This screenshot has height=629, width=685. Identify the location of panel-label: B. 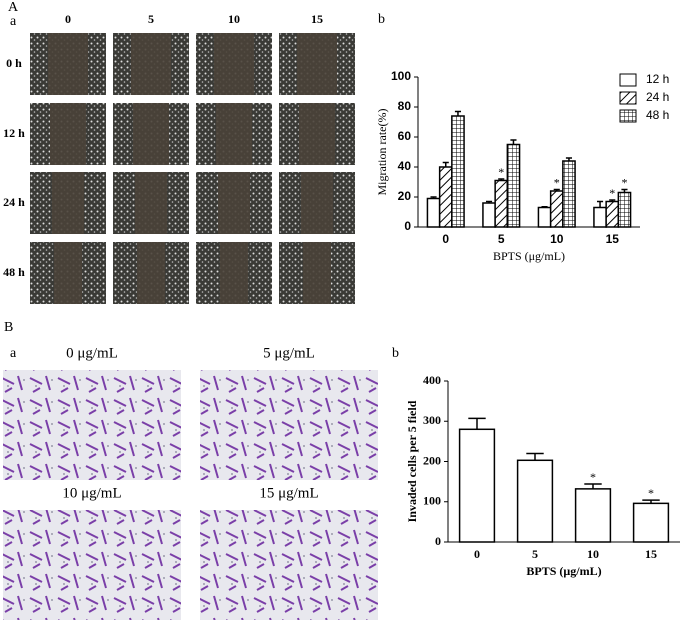
(8, 327).